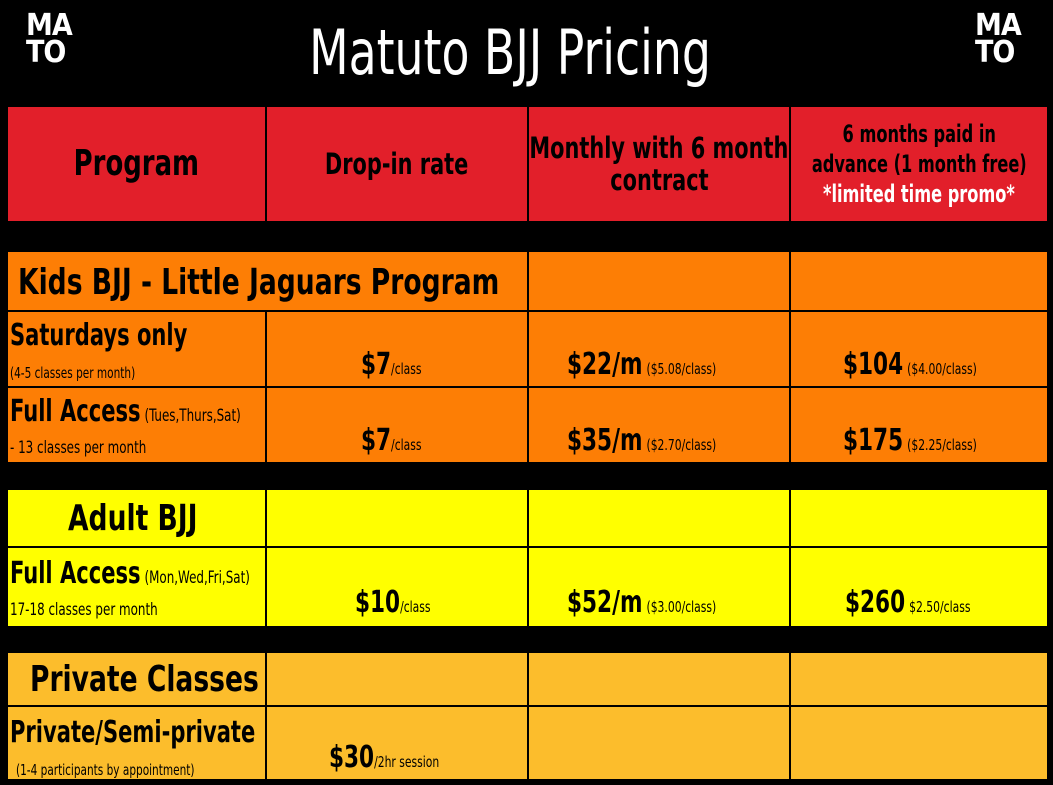  I want to click on matuto-logo-right: MA TO, so click(998, 39).